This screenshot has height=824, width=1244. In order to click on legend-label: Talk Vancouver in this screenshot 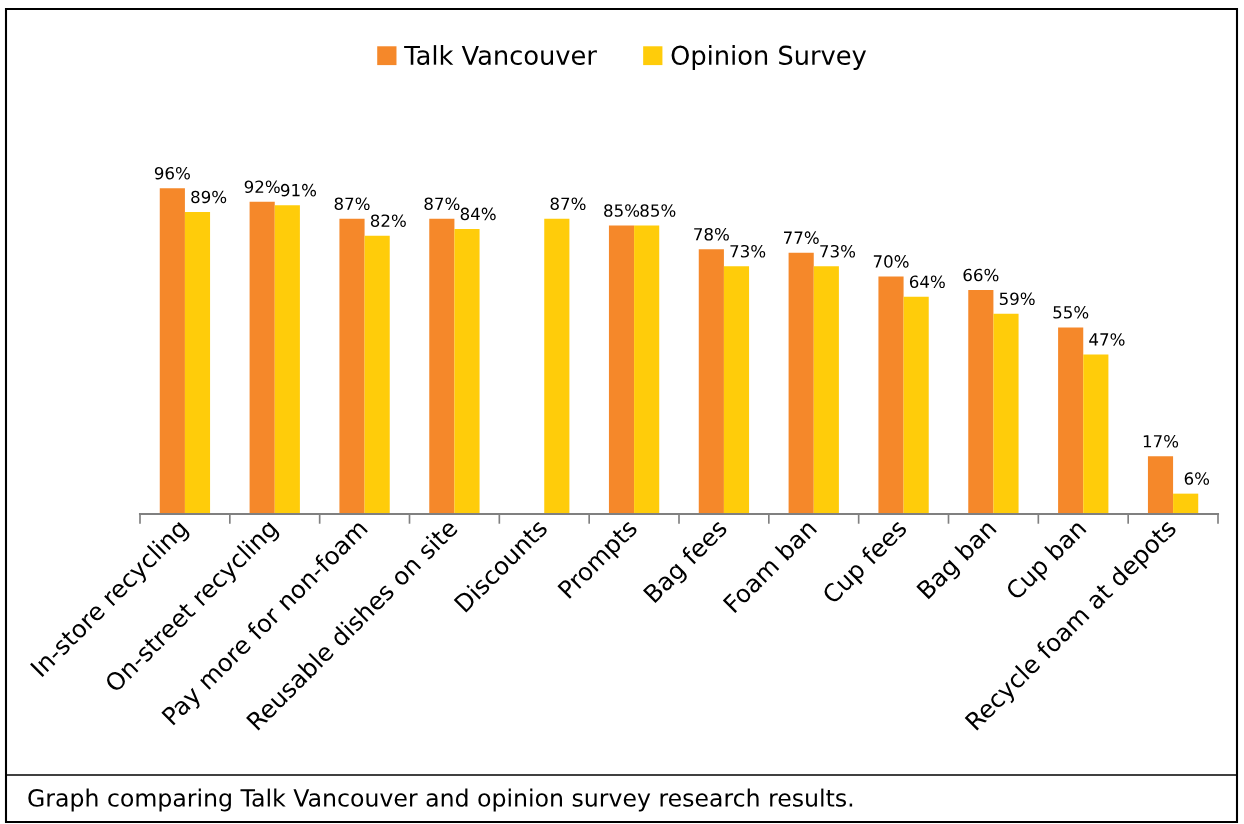, I will do `click(500, 55)`.